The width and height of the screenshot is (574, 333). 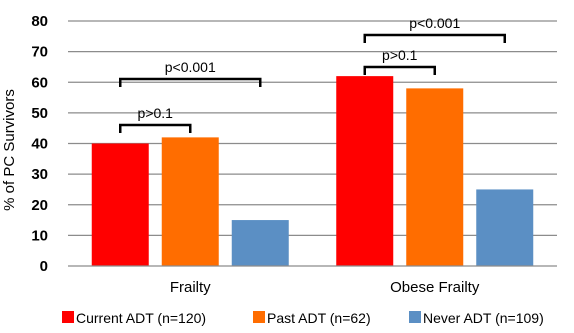 I want to click on category-labels: Frailty Obese Frailty, so click(x=325, y=287).